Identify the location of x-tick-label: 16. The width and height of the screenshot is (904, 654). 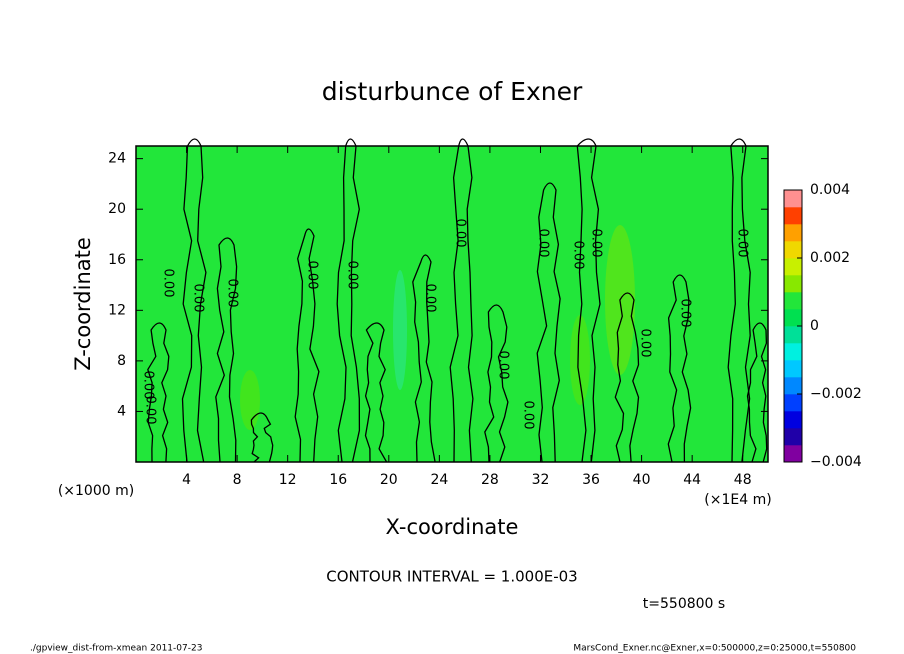
(338, 480).